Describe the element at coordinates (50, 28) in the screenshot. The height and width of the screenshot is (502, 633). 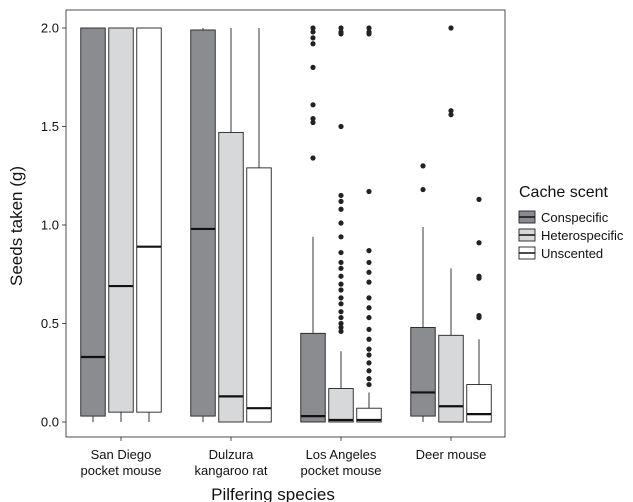
I see `y-tick-label: 2.0` at that location.